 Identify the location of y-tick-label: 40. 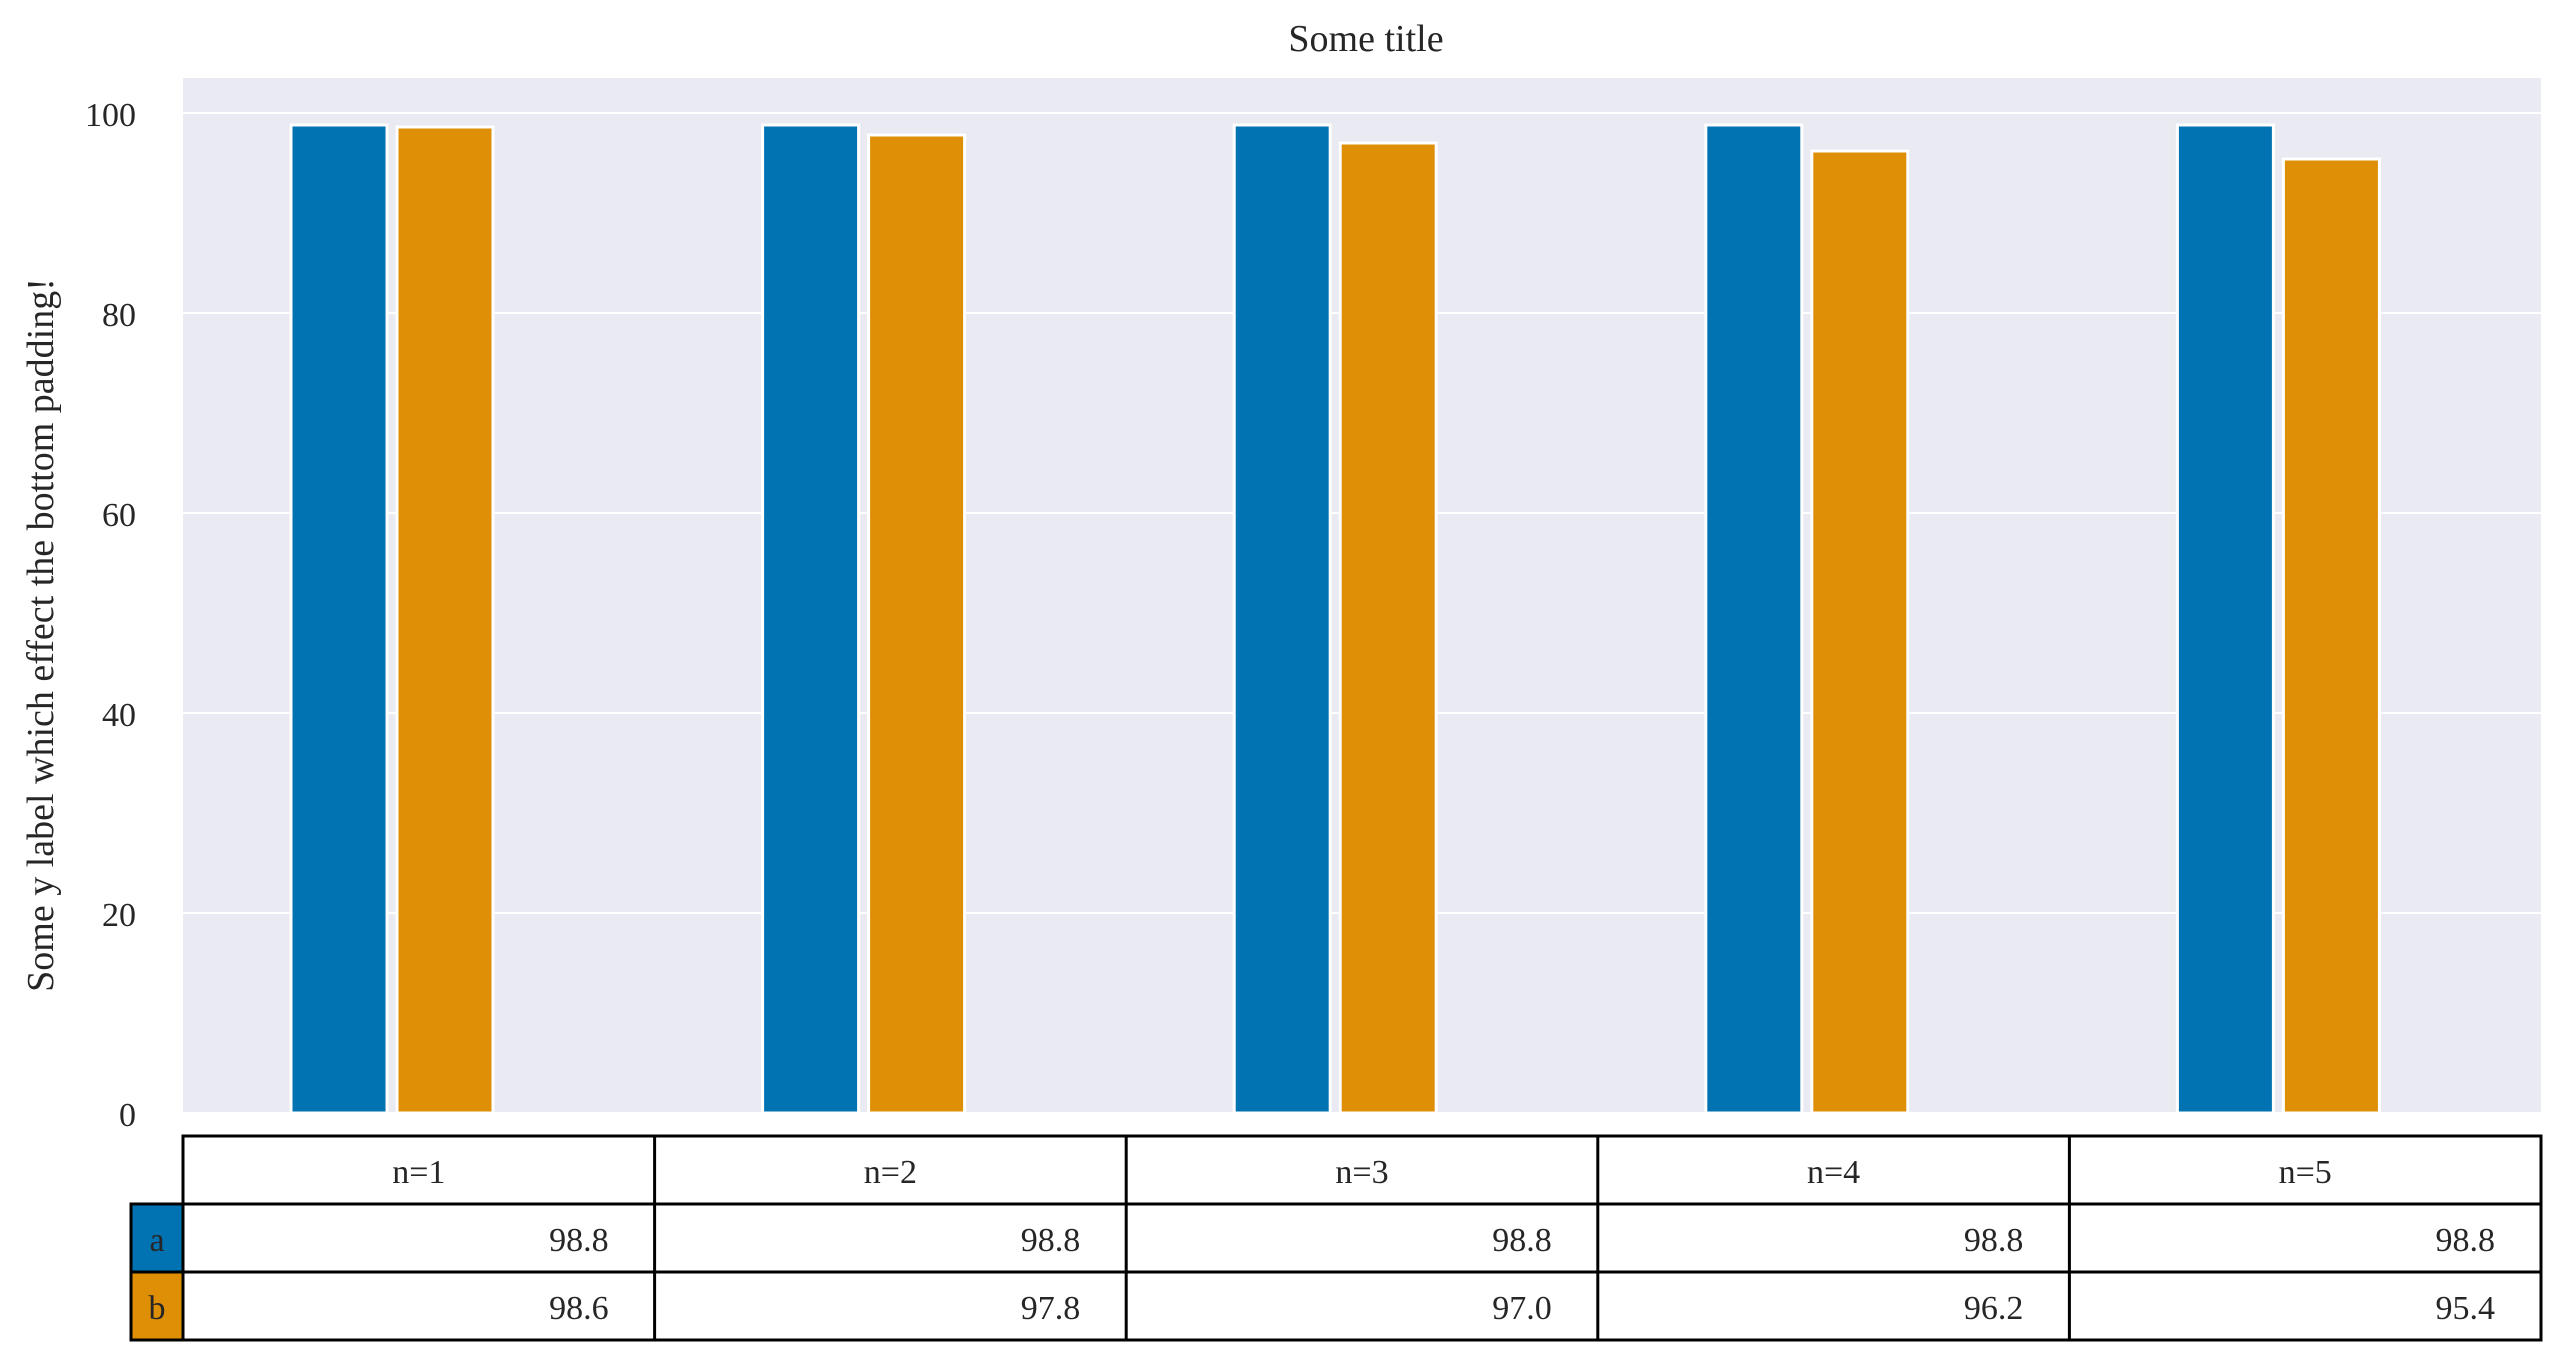
(119, 715).